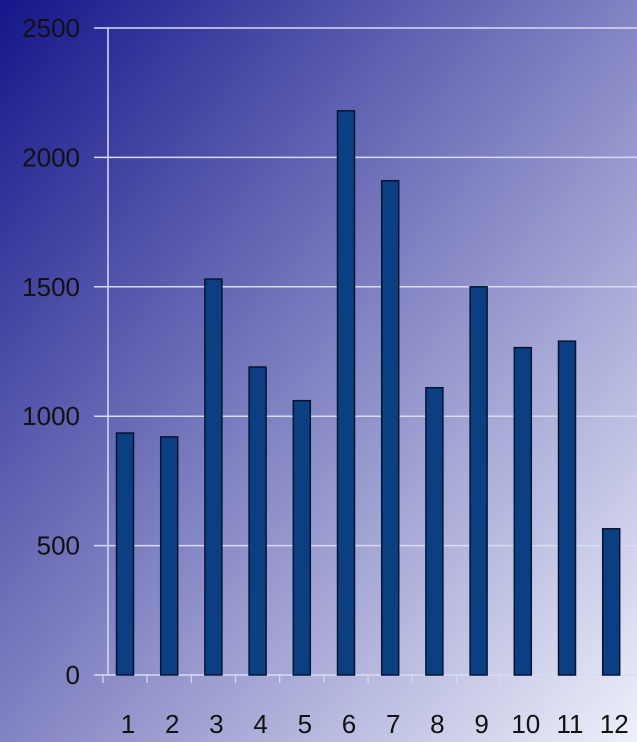 Image resolution: width=637 pixels, height=742 pixels. Describe the element at coordinates (375, 724) in the screenshot. I see `x-axis-tick-labels: 1 2 3 4 5 6 7 8 9 10 11 12` at that location.